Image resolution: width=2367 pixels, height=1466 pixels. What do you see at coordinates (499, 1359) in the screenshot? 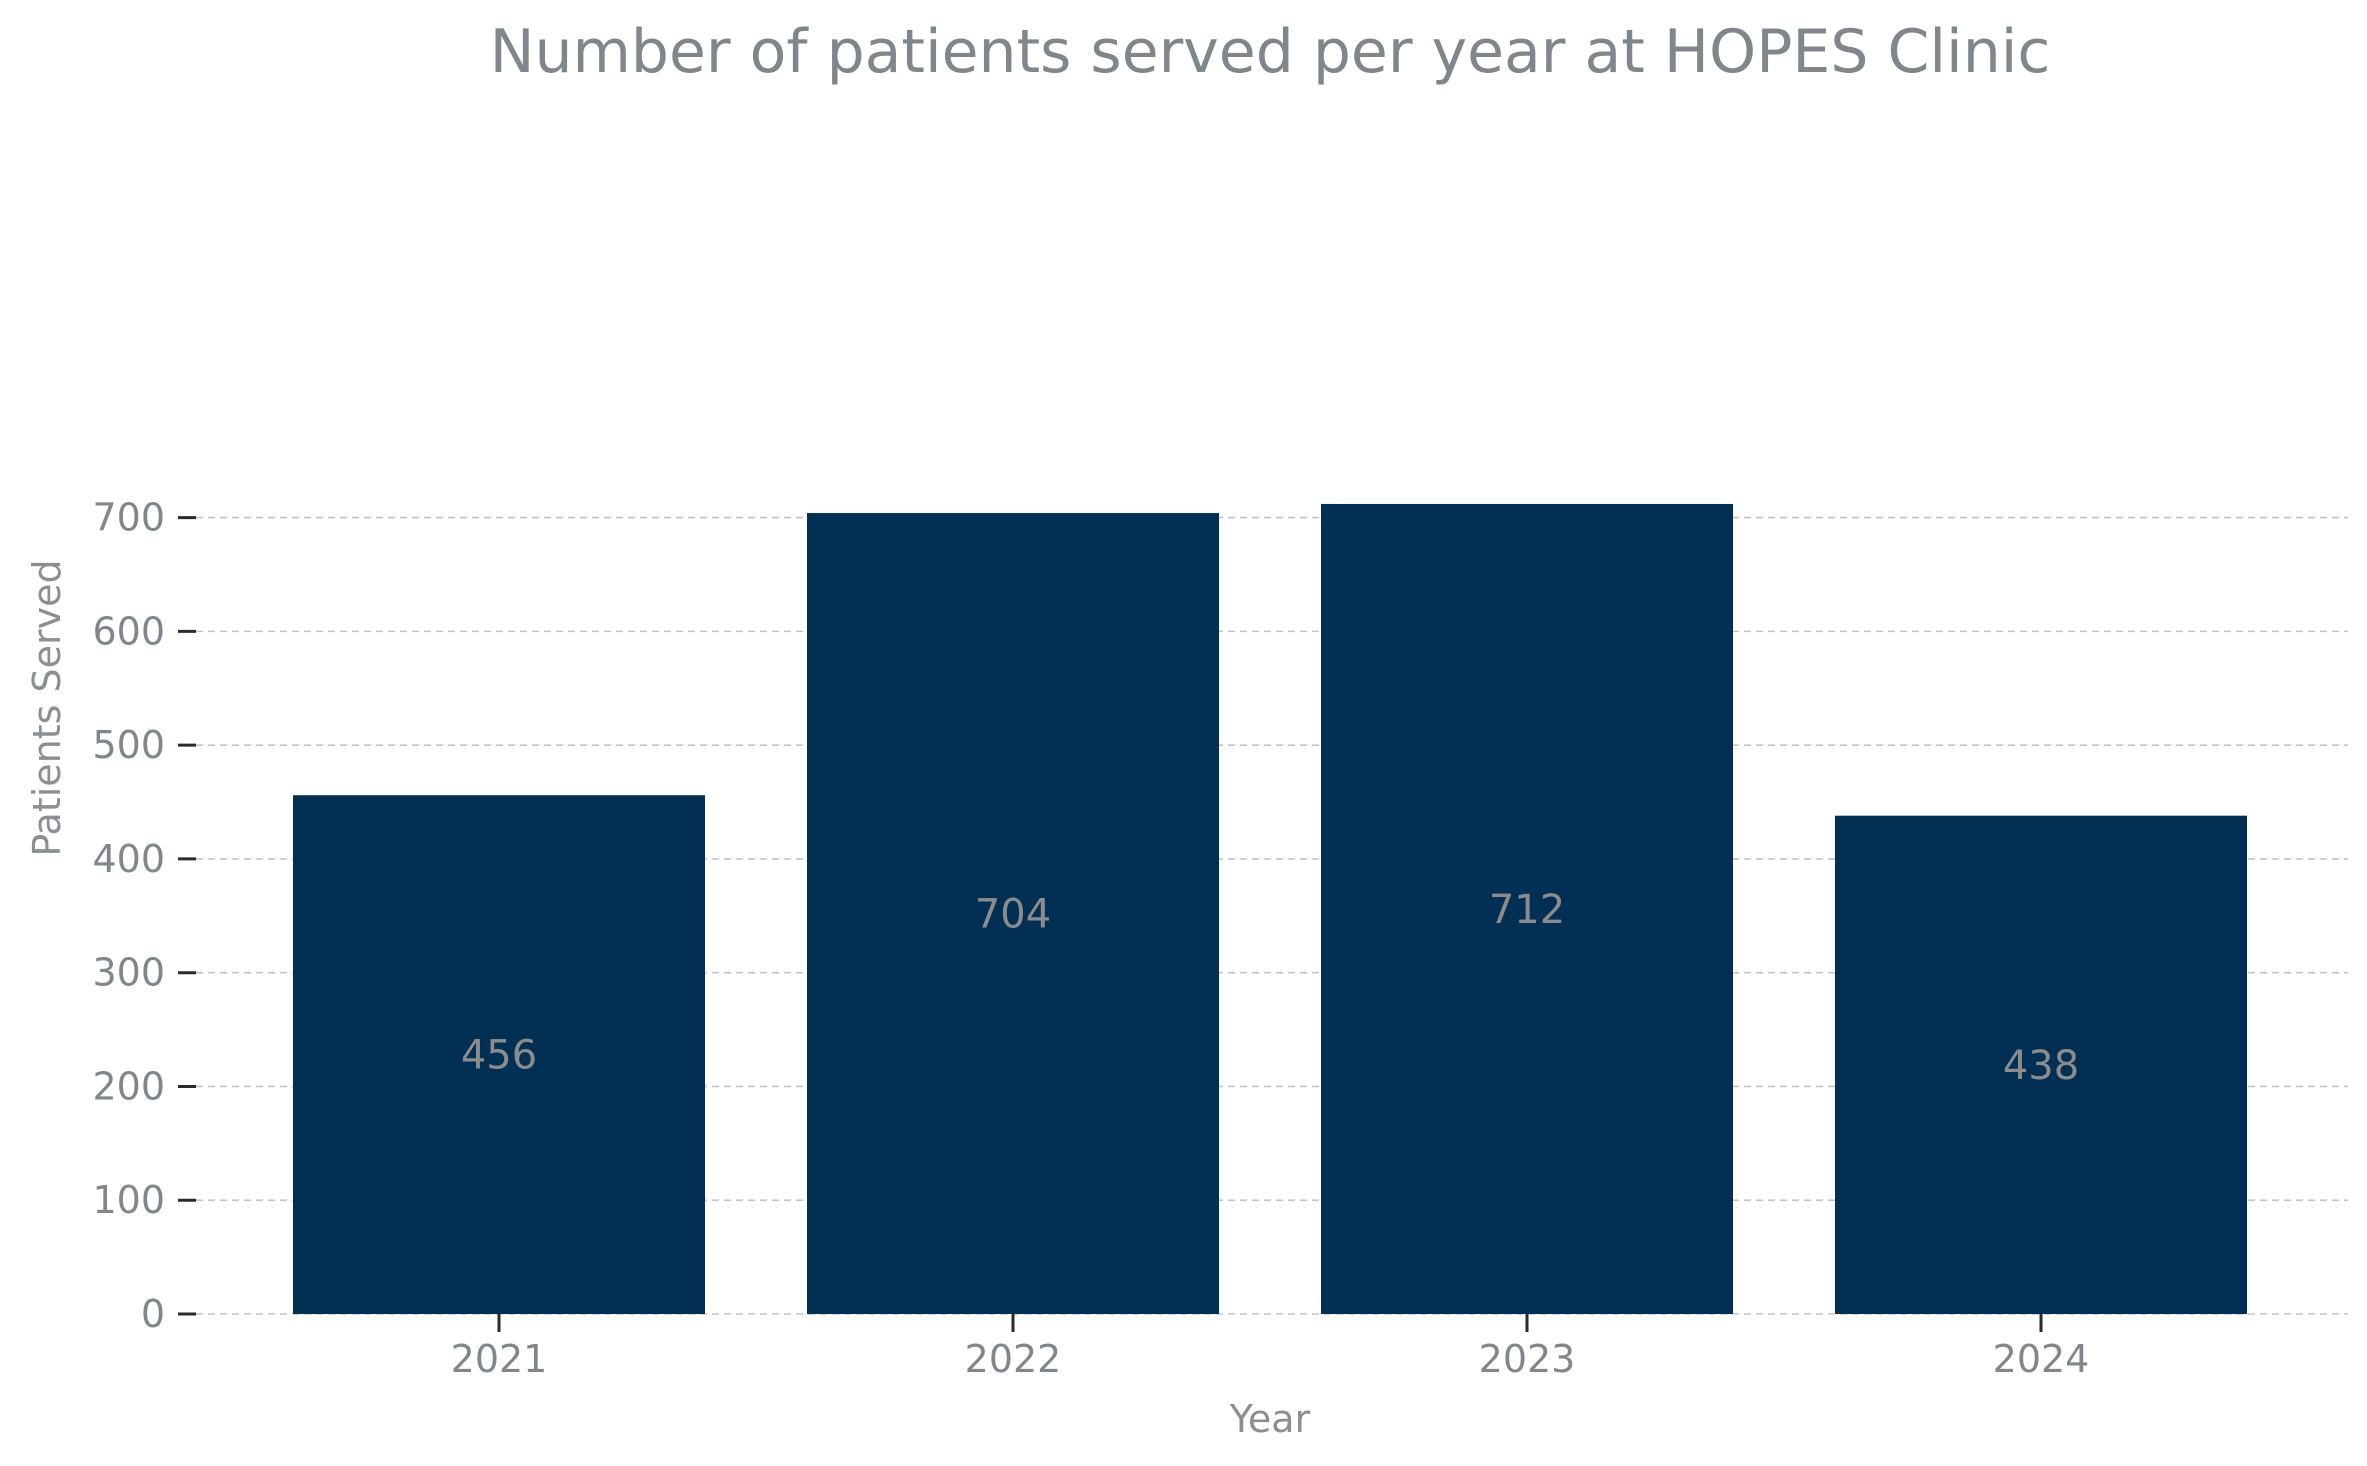
I see `x-tick-label: 2021` at bounding box center [499, 1359].